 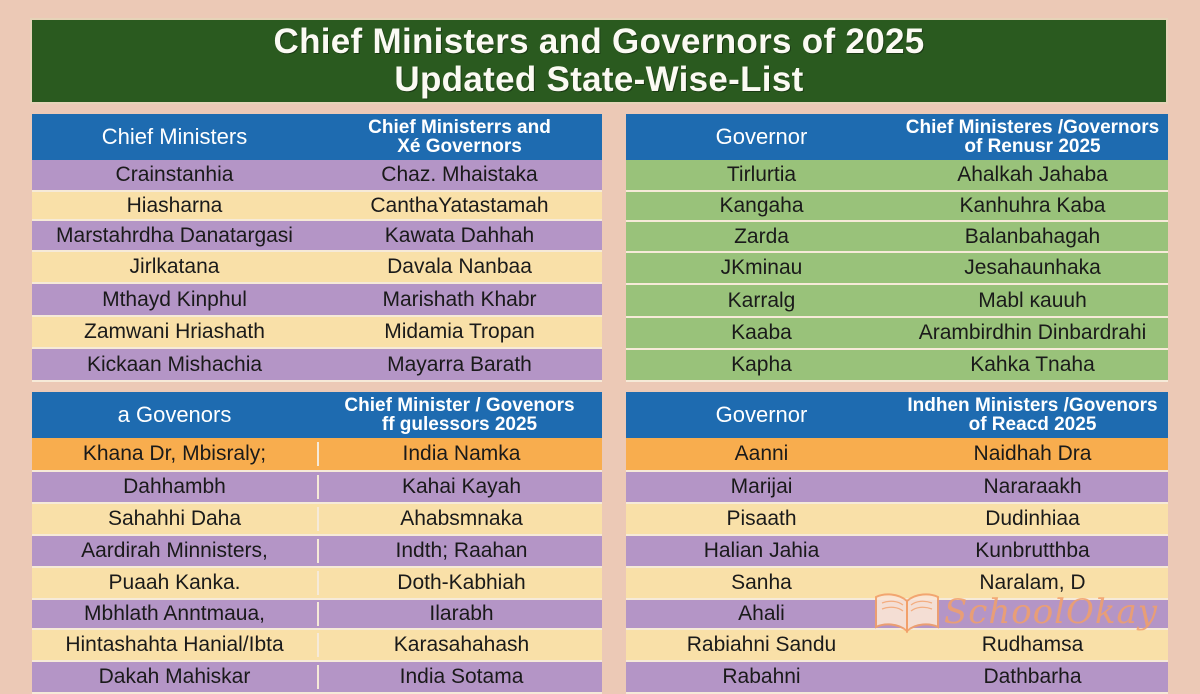 I want to click on table-row: Marstahrdha Danatargasi Kawata Dahhah, so click(x=317, y=236).